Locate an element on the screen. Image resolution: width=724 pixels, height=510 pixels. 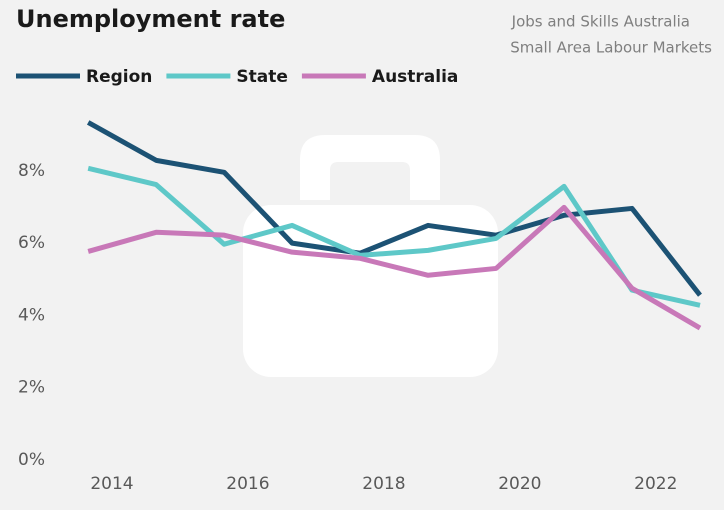
x-tick-label: 2022 is located at coordinates (655, 484).